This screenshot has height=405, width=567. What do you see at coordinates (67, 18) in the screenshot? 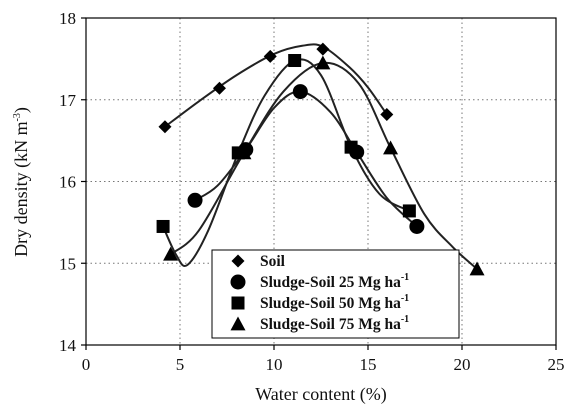
I see `y-tick-label: 18` at bounding box center [67, 18].